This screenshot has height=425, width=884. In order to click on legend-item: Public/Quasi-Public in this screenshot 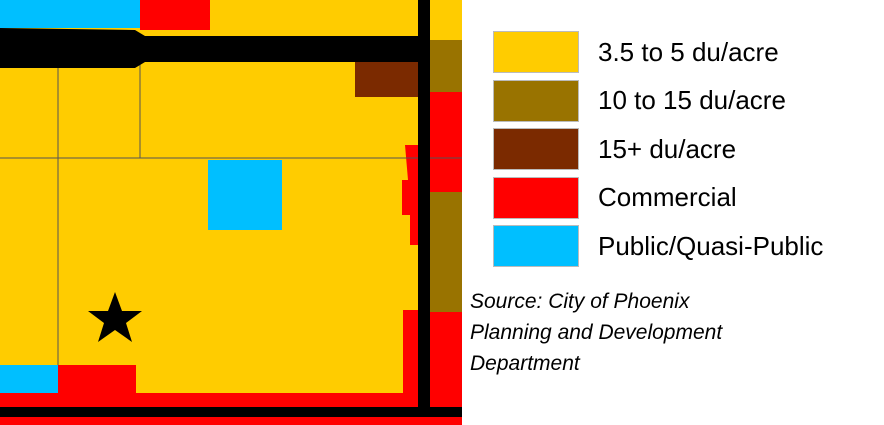, I will do `click(658, 246)`.